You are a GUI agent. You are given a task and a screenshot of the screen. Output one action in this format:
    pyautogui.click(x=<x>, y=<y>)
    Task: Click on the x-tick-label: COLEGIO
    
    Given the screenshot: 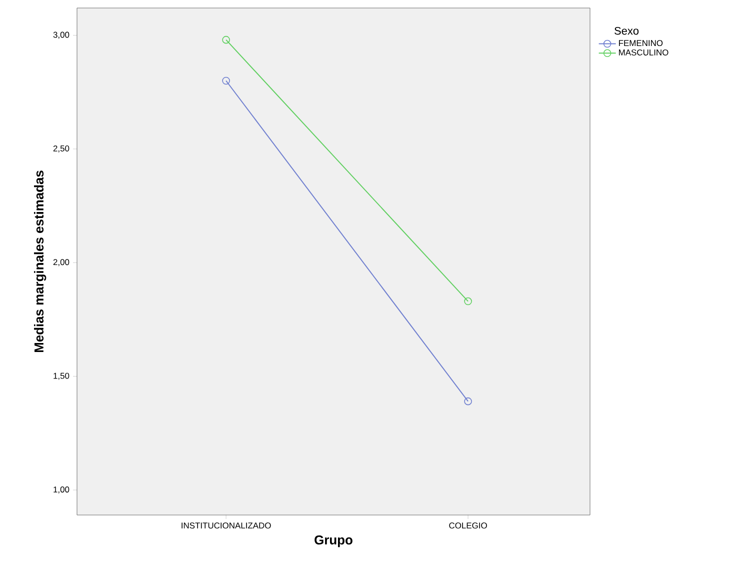 What is the action you would take?
    pyautogui.click(x=468, y=525)
    